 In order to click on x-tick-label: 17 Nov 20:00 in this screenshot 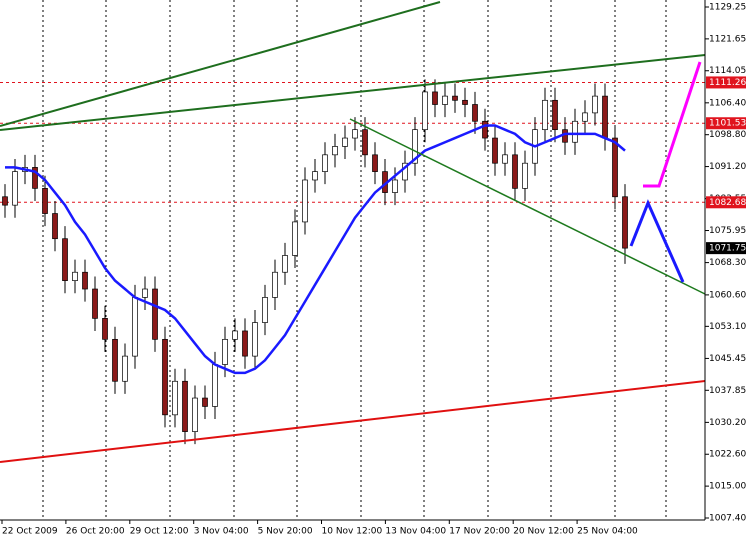, I will do `click(479, 532)`.